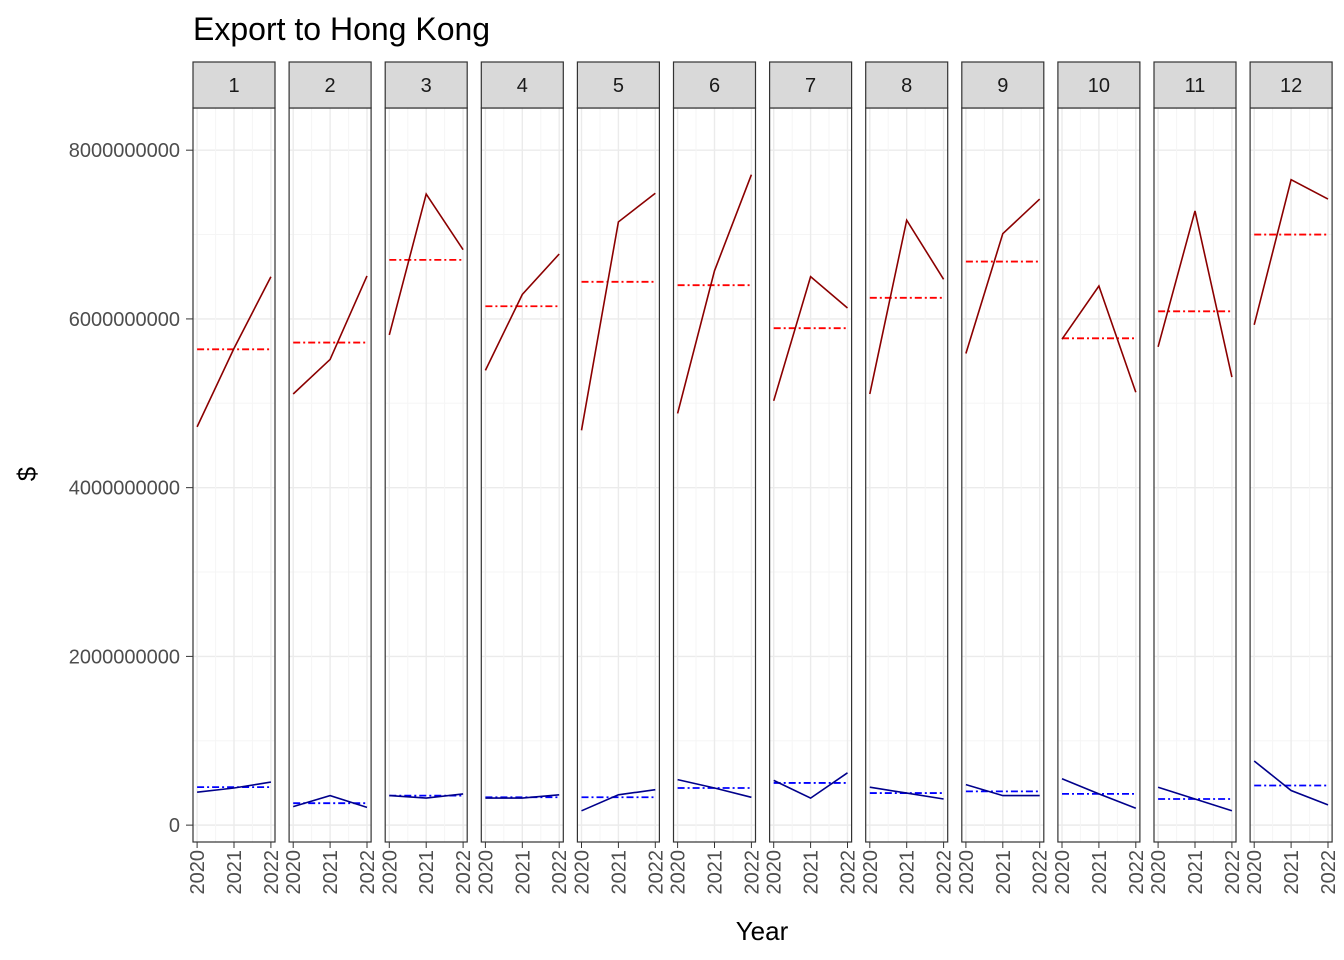 The width and height of the screenshot is (1344, 960). Describe the element at coordinates (1004, 478) in the screenshot. I see `facet-panel-9: 9 2020 2021 2022` at that location.